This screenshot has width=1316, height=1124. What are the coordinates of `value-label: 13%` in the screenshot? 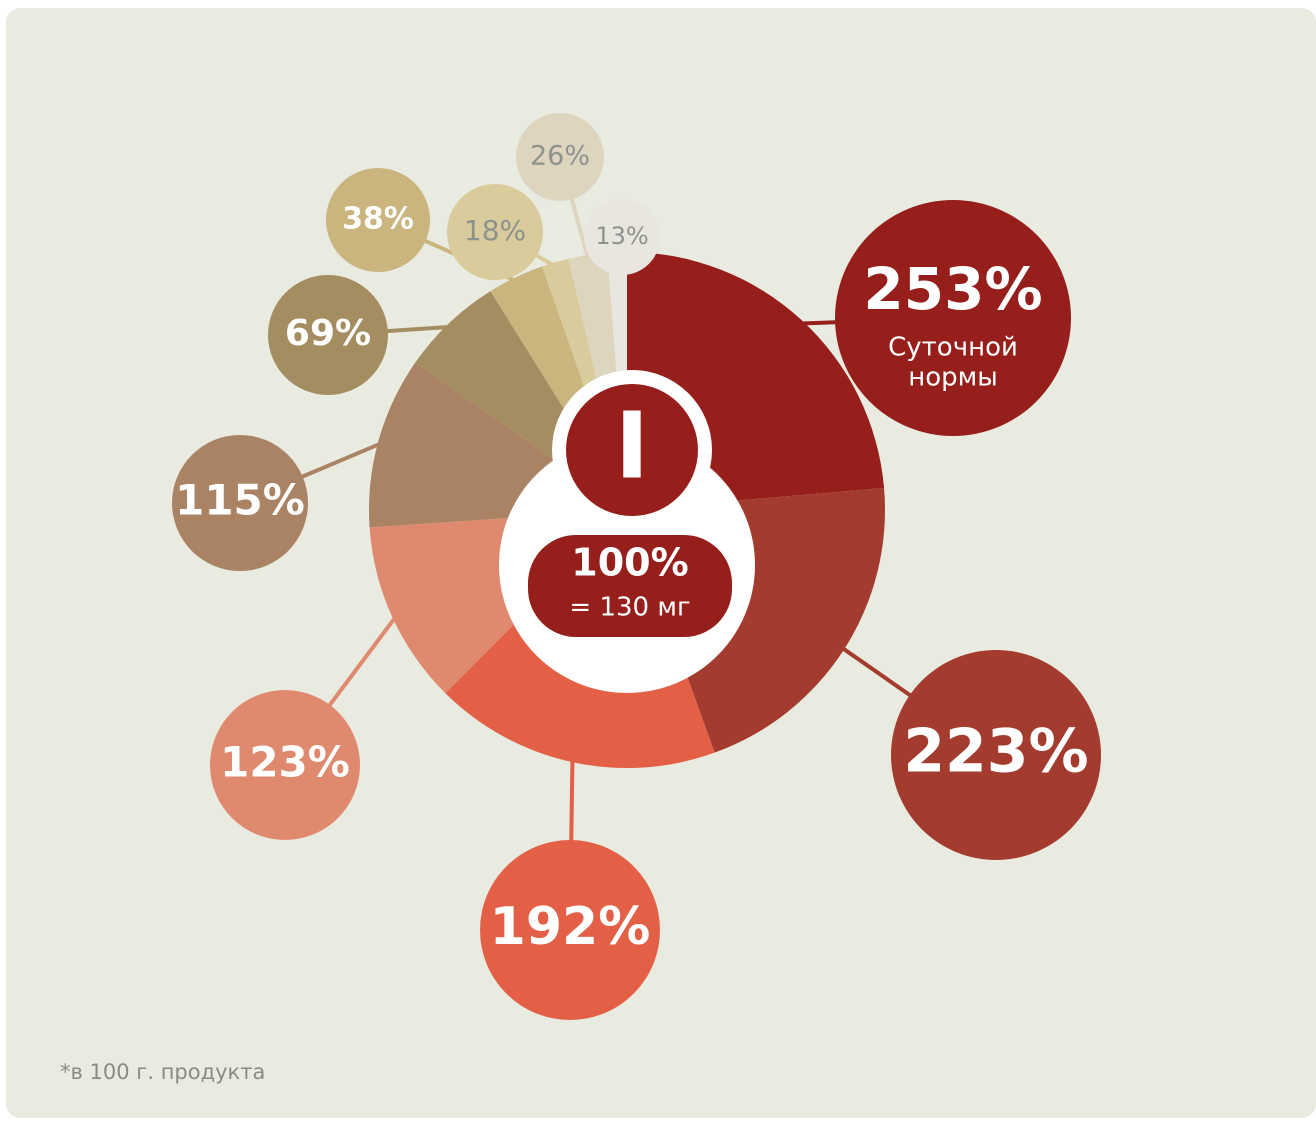 It's located at (621, 236).